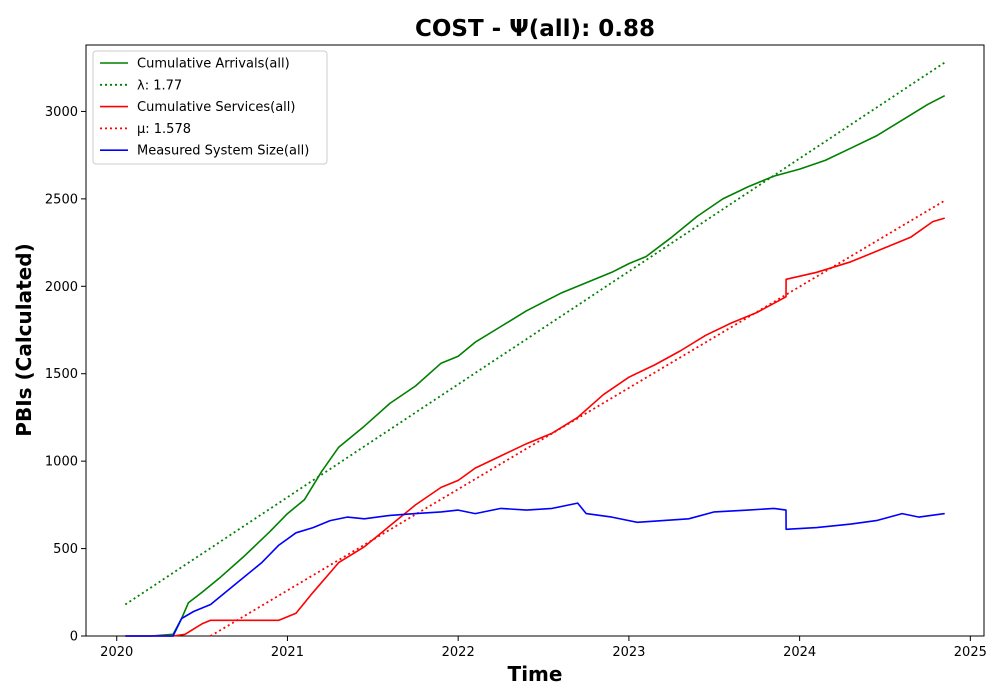 This screenshot has height=700, width=1000. I want to click on x-tick-label: 2023, so click(628, 652).